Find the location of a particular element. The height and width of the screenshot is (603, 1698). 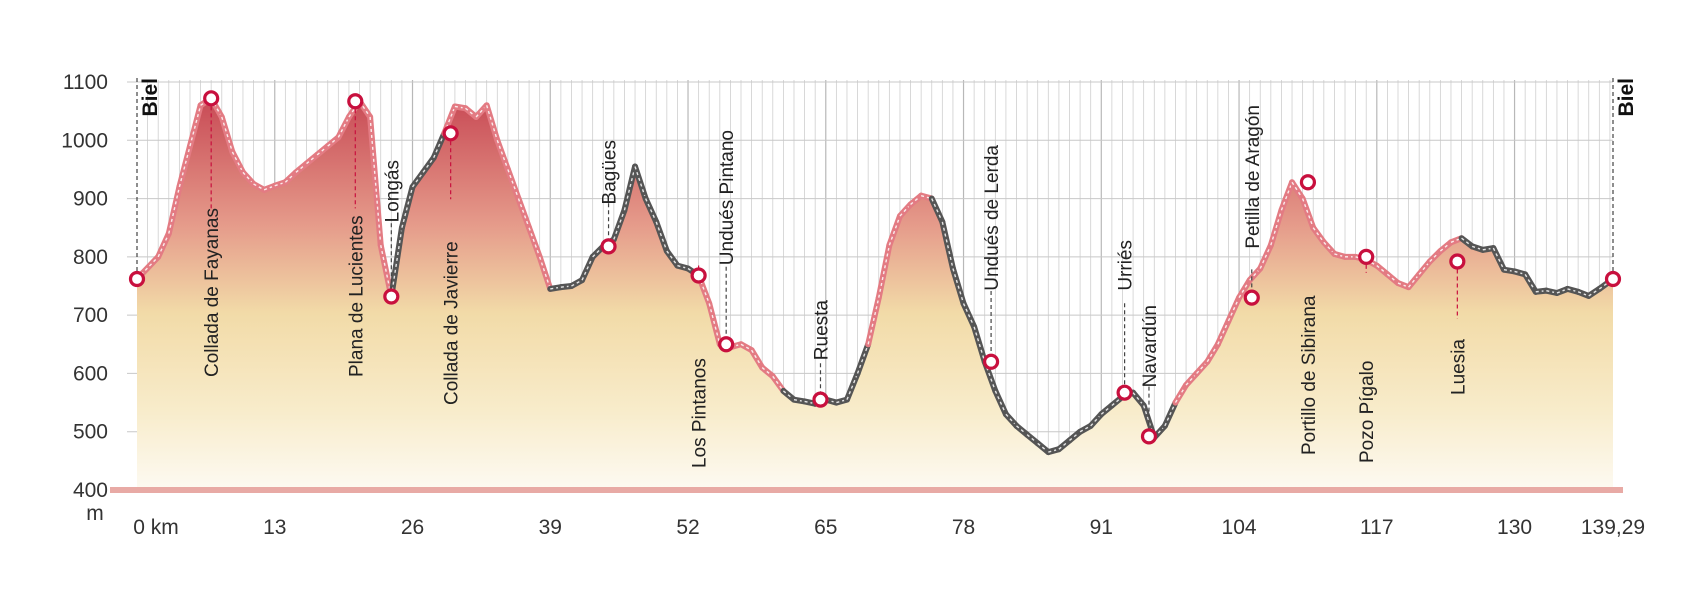

y-tick-label: 600 is located at coordinates (90, 373).